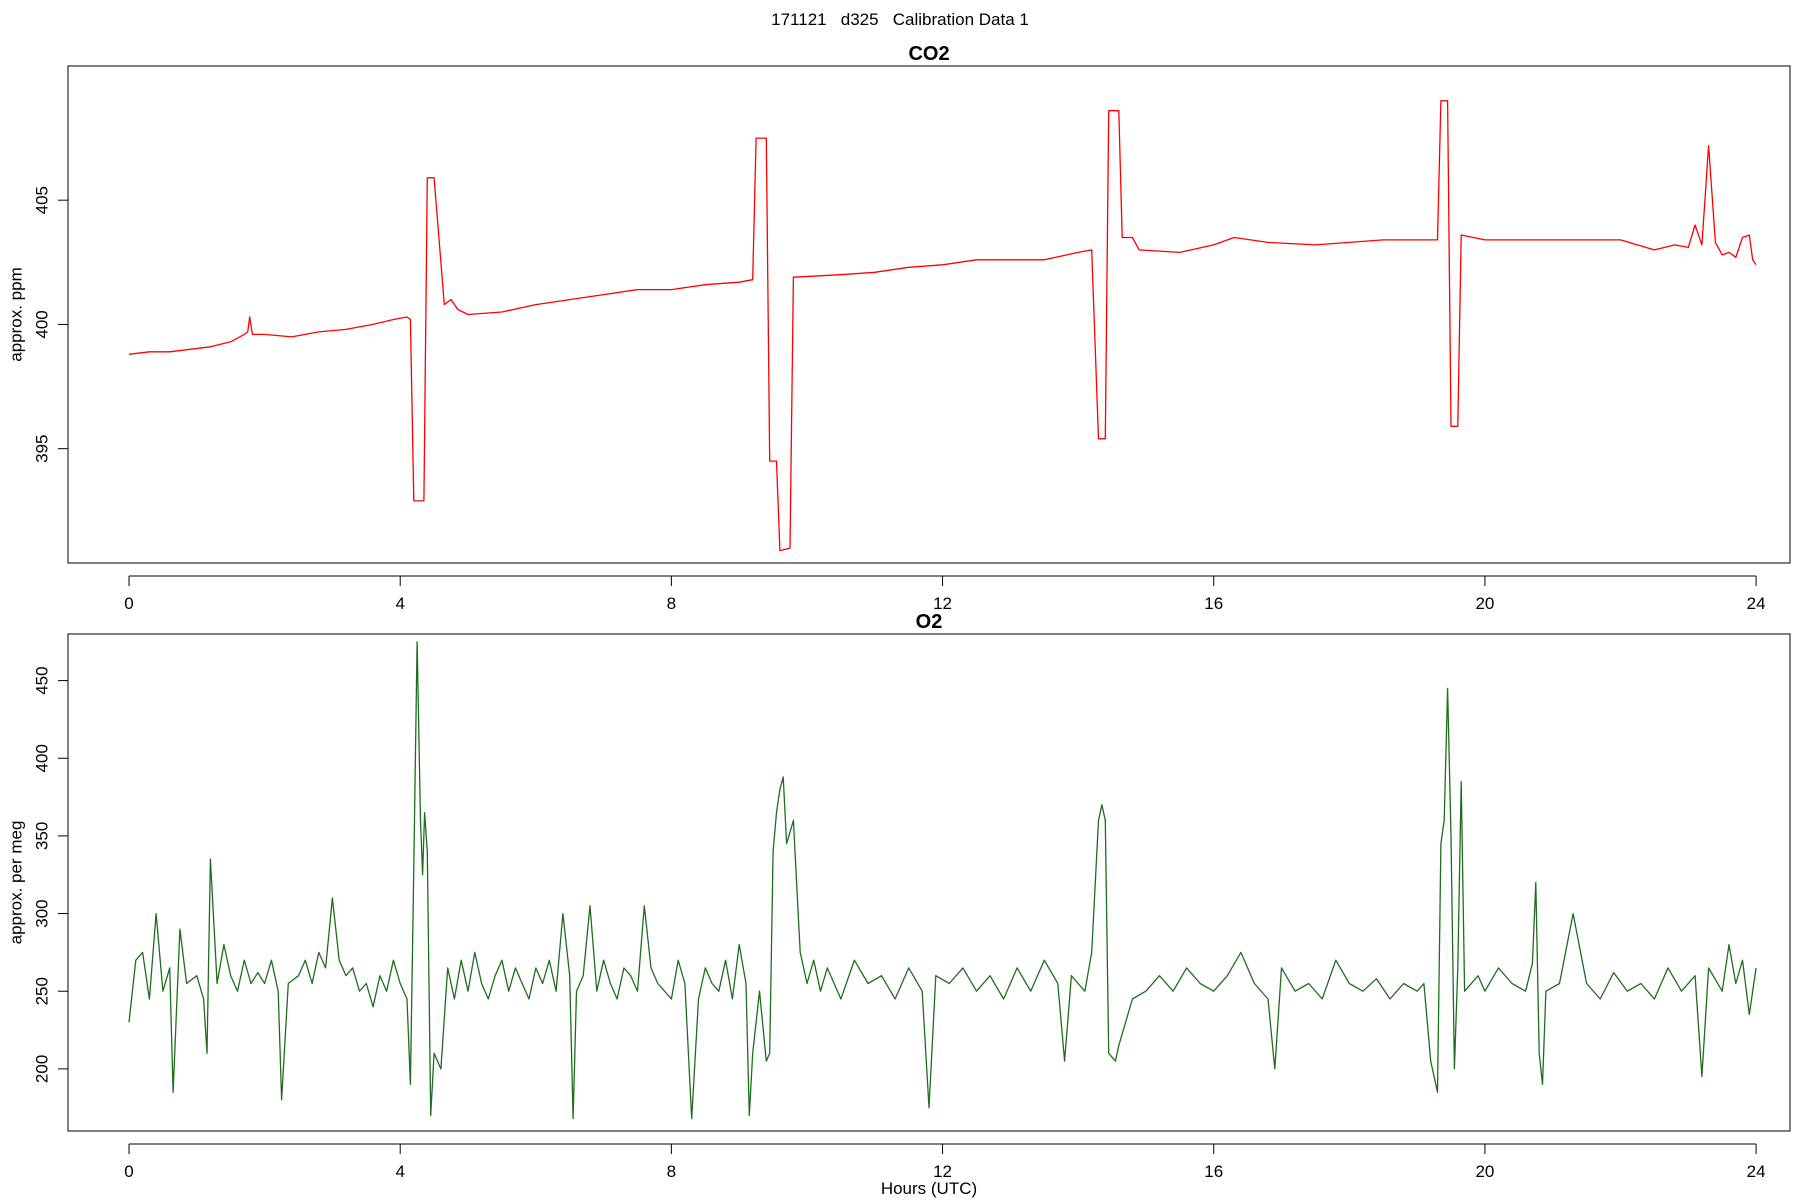  I want to click on figure-title: 171121 d325 Calibration Data 1, so click(900, 19).